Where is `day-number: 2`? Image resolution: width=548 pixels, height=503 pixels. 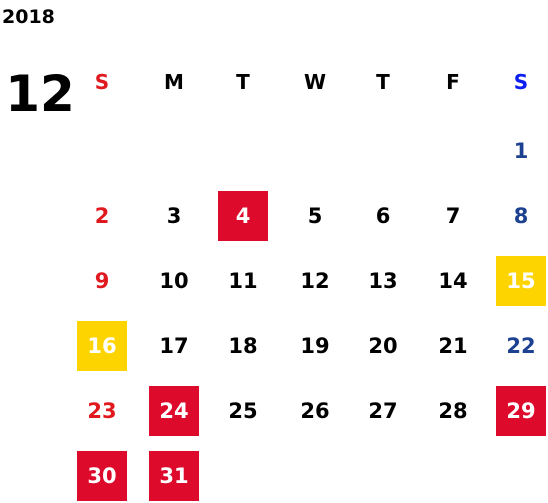 day-number: 2 is located at coordinates (102, 216).